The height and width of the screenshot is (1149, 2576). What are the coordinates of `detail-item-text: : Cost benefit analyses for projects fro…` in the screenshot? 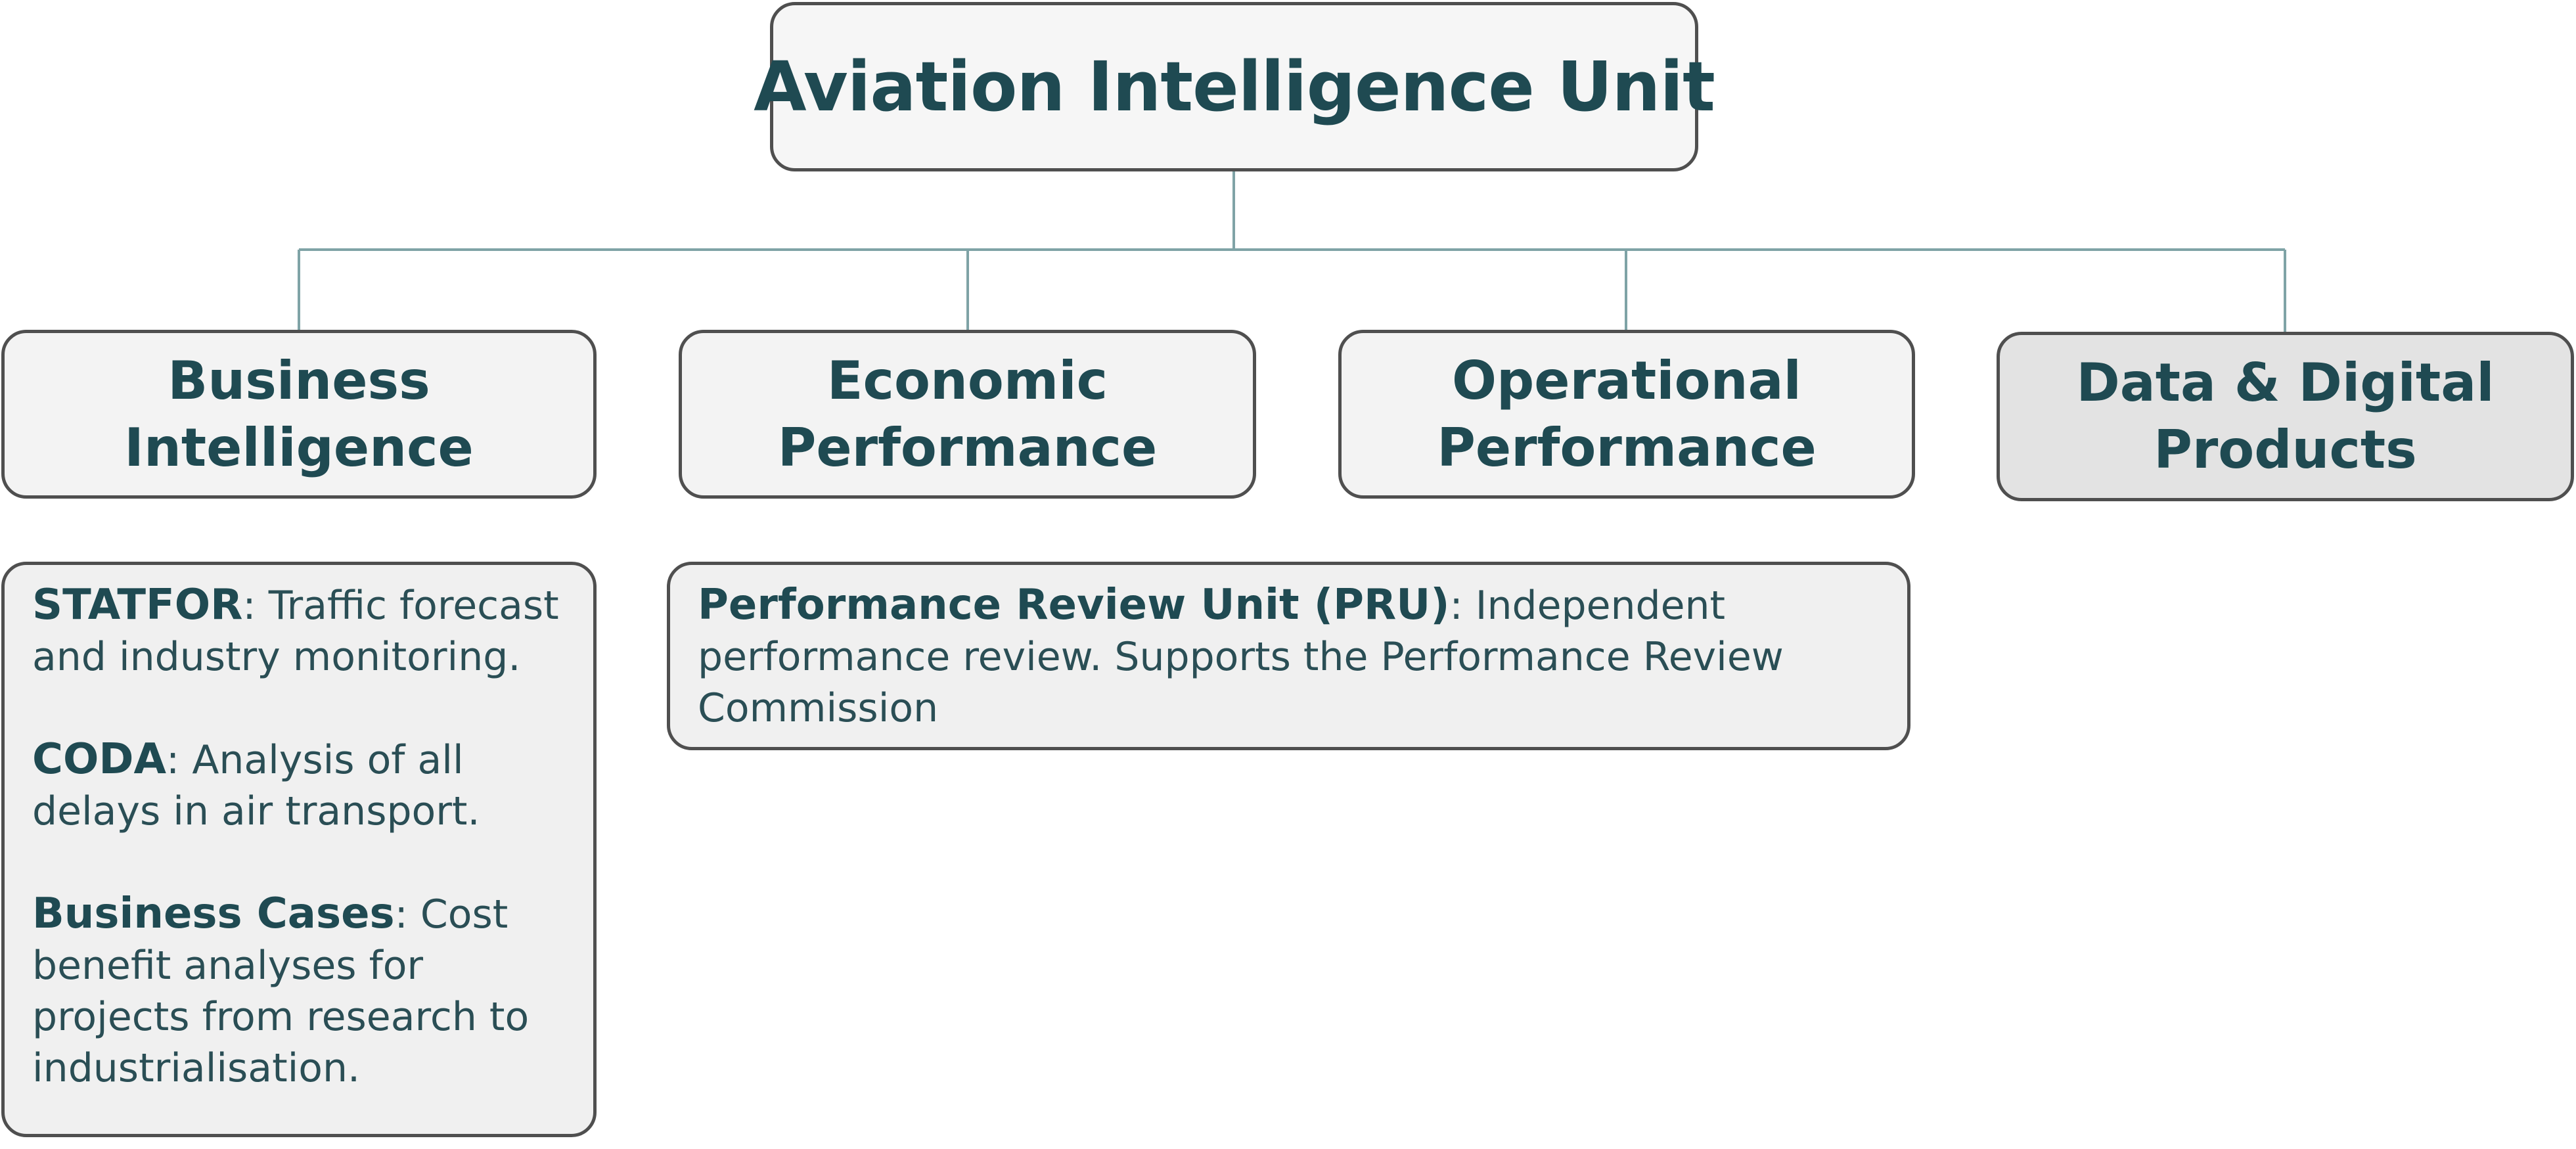 It's located at (281, 991).